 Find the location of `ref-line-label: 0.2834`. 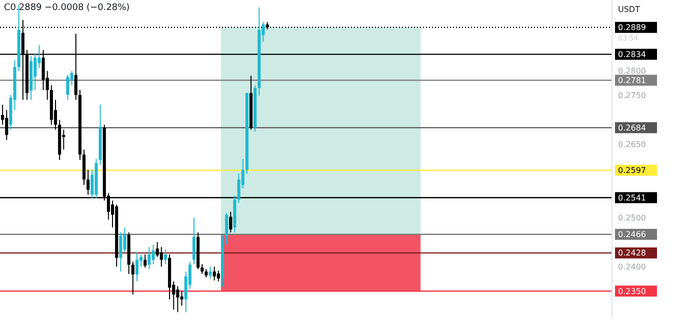

ref-line-label: 0.2834 is located at coordinates (632, 55).